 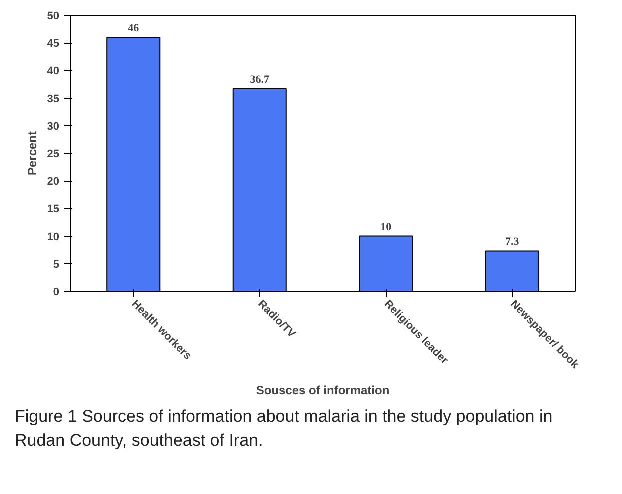 What do you see at coordinates (323, 390) in the screenshot?
I see `x-axis-title: Sousces of information` at bounding box center [323, 390].